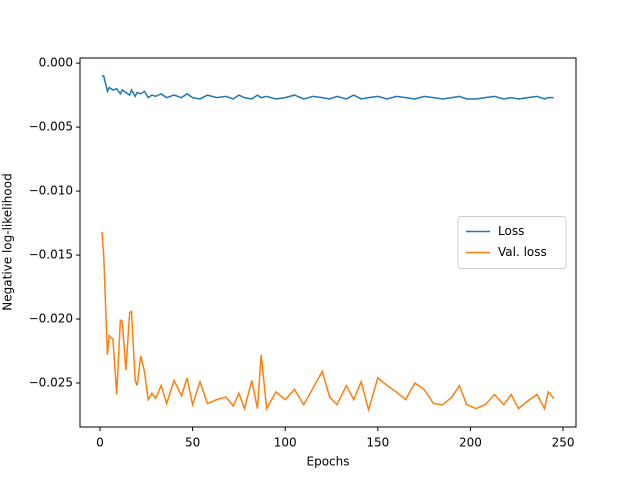 The width and height of the screenshot is (640, 480). Describe the element at coordinates (51, 382) in the screenshot. I see `y-tick-label: −0.025` at that location.